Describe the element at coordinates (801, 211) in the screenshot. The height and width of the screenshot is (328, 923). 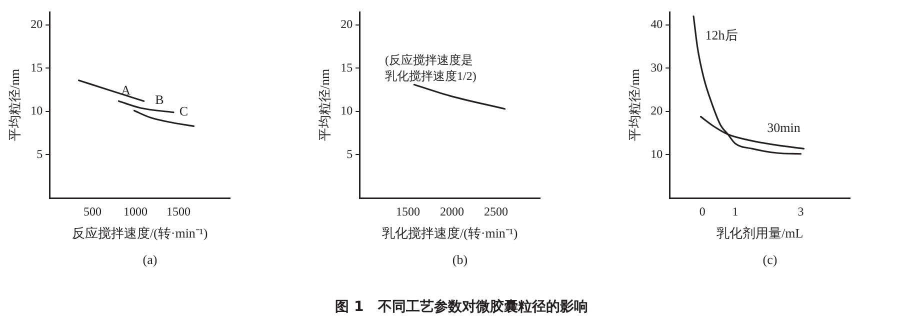
I see `x-tick-label: 3` at that location.